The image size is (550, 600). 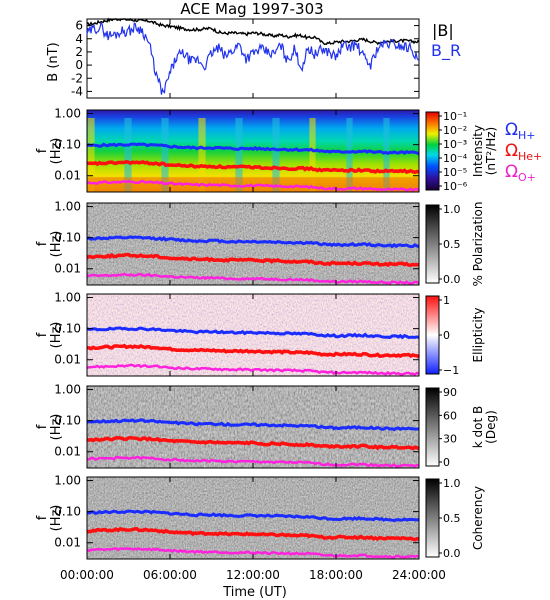 What do you see at coordinates (253, 31) in the screenshot?
I see `series-b-magnitude-line` at bounding box center [253, 31].